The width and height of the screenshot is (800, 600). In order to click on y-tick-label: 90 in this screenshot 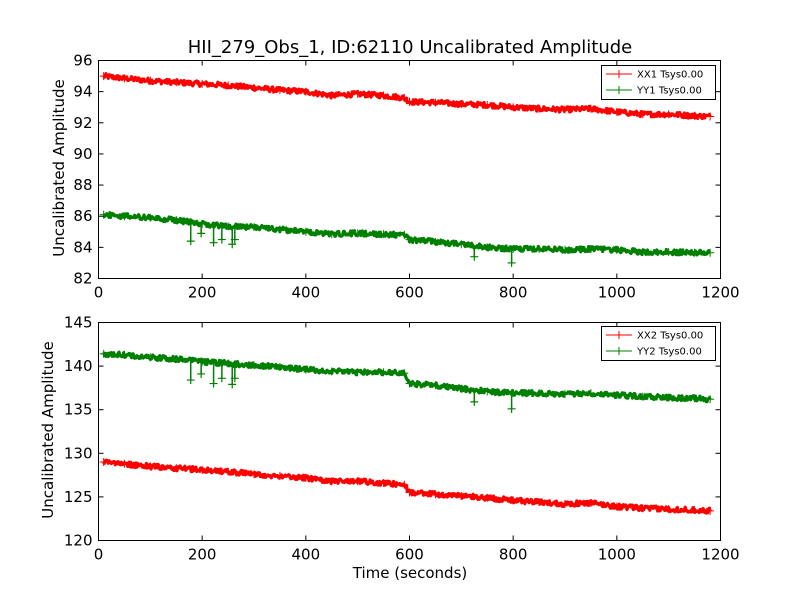, I will do `click(82, 154)`.